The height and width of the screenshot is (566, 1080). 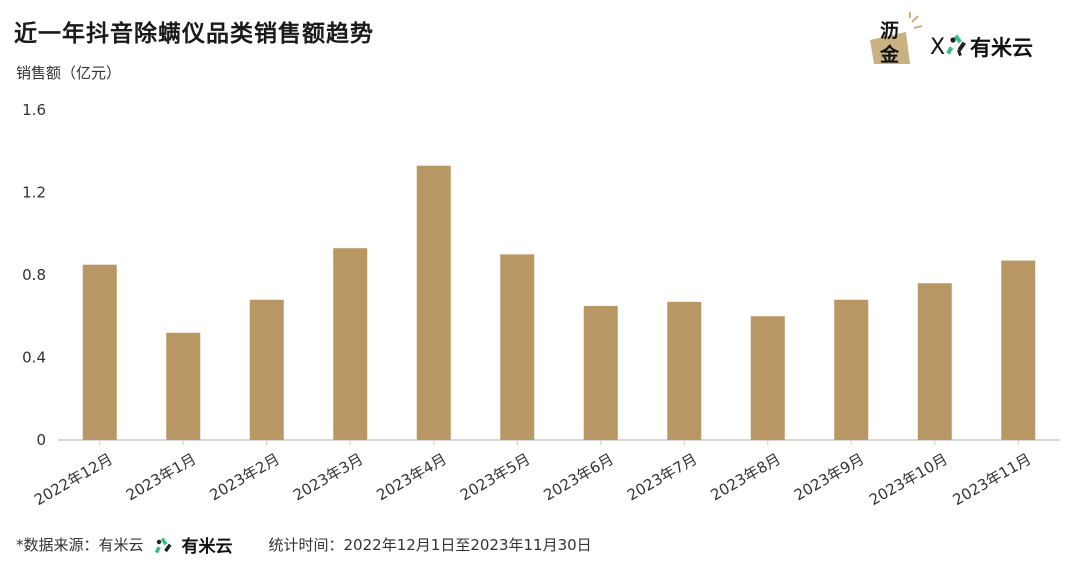 What do you see at coordinates (328, 477) in the screenshot?
I see `x-tick-label: 2023年3月` at bounding box center [328, 477].